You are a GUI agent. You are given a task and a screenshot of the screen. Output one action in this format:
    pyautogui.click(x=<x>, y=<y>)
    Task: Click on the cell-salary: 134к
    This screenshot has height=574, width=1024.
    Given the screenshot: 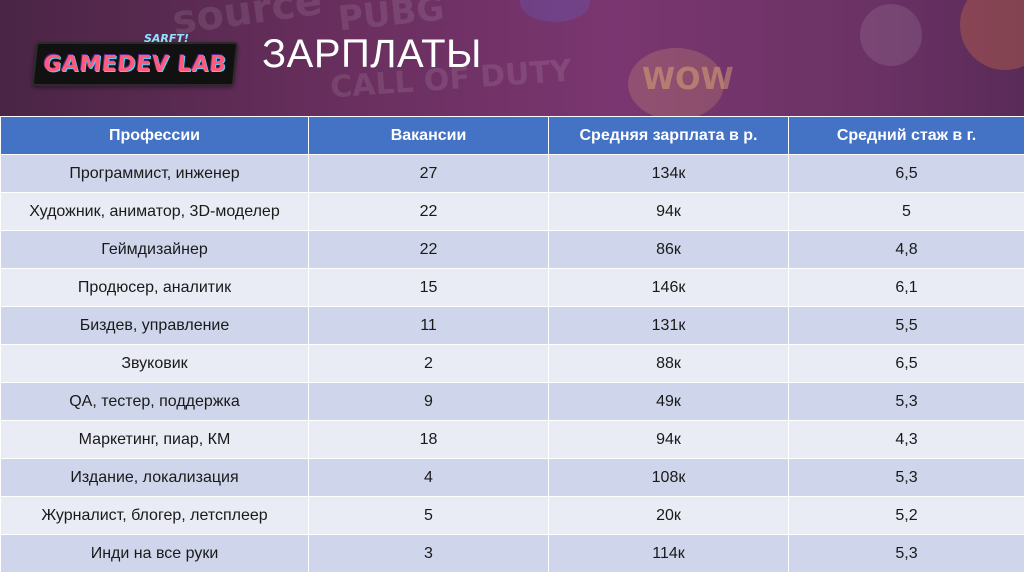 What is the action you would take?
    pyautogui.click(x=668, y=173)
    